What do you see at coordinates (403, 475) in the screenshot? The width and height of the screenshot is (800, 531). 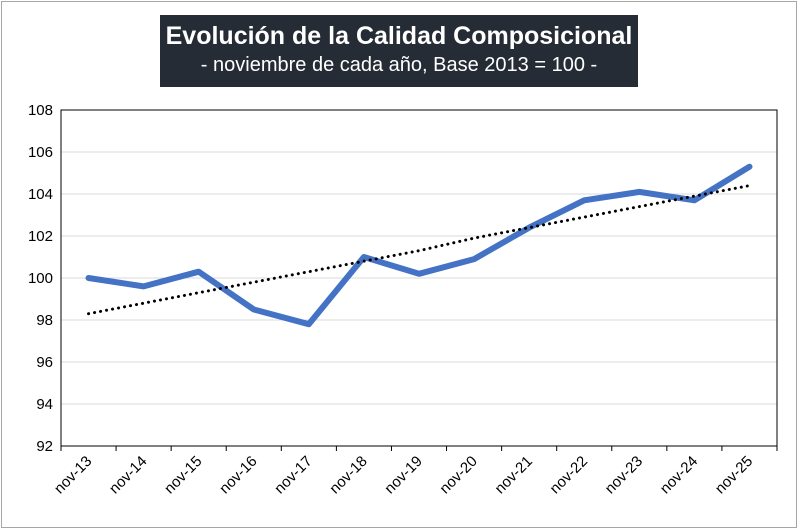 I see `x-tick-label: nov-19` at bounding box center [403, 475].